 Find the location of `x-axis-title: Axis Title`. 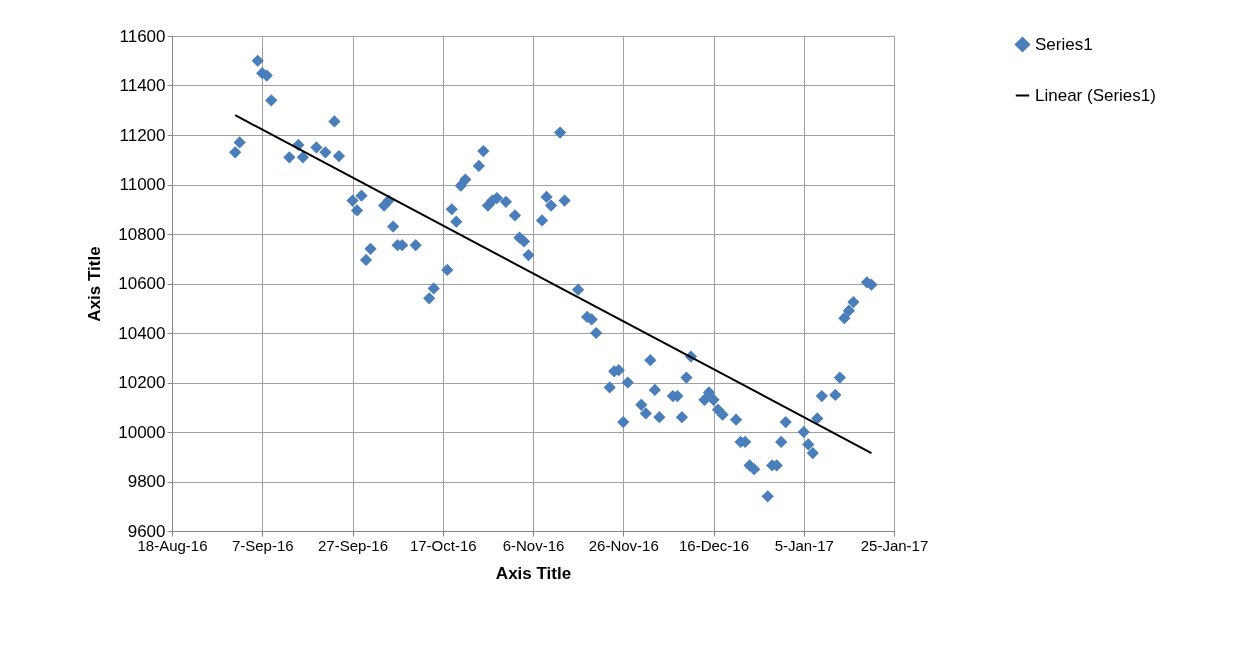

x-axis-title: Axis Title is located at coordinates (533, 573).